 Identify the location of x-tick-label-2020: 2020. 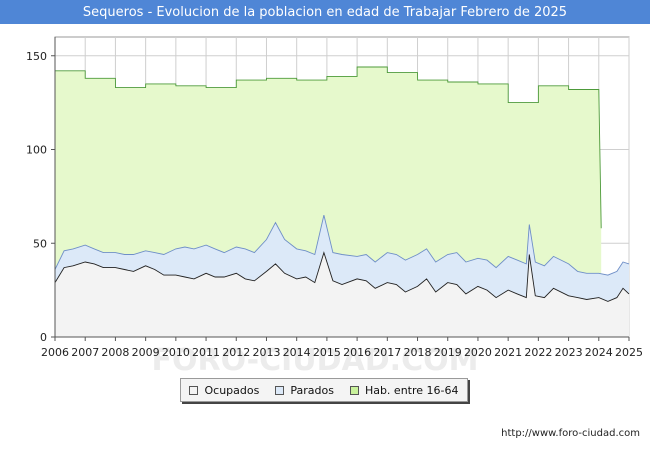
(478, 352).